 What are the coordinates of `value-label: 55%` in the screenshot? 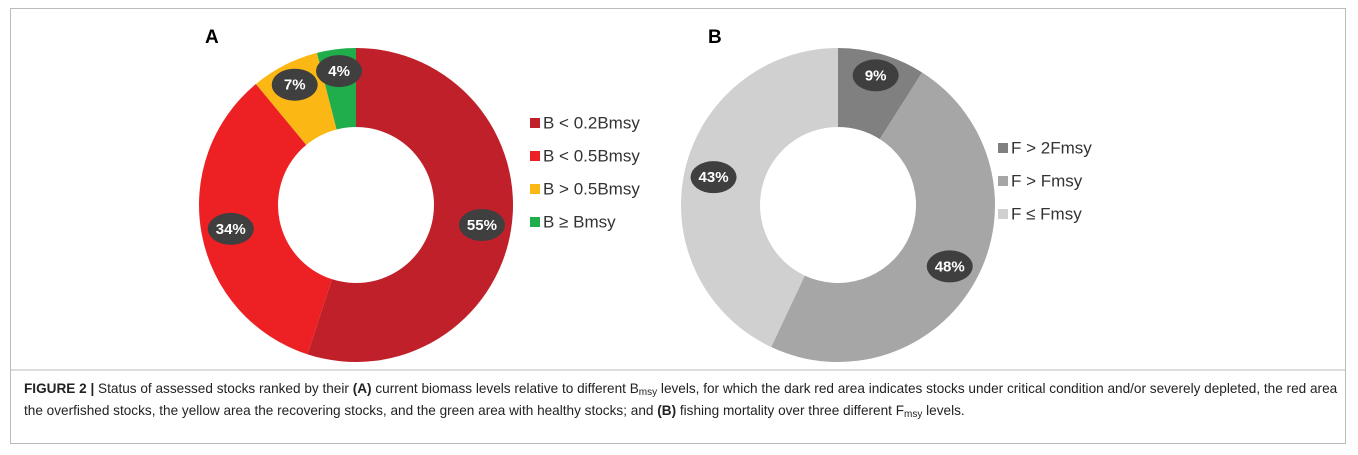 It's located at (482, 225).